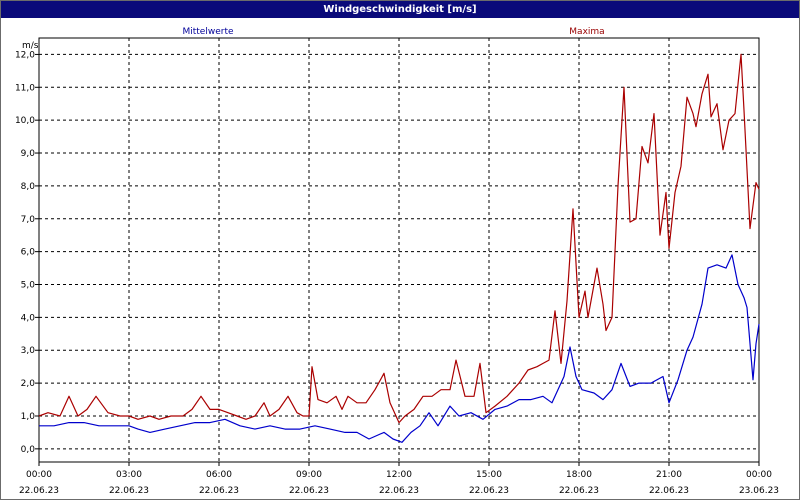 The image size is (800, 500). What do you see at coordinates (28, 220) in the screenshot?
I see `y-tick-label: 7,0` at bounding box center [28, 220].